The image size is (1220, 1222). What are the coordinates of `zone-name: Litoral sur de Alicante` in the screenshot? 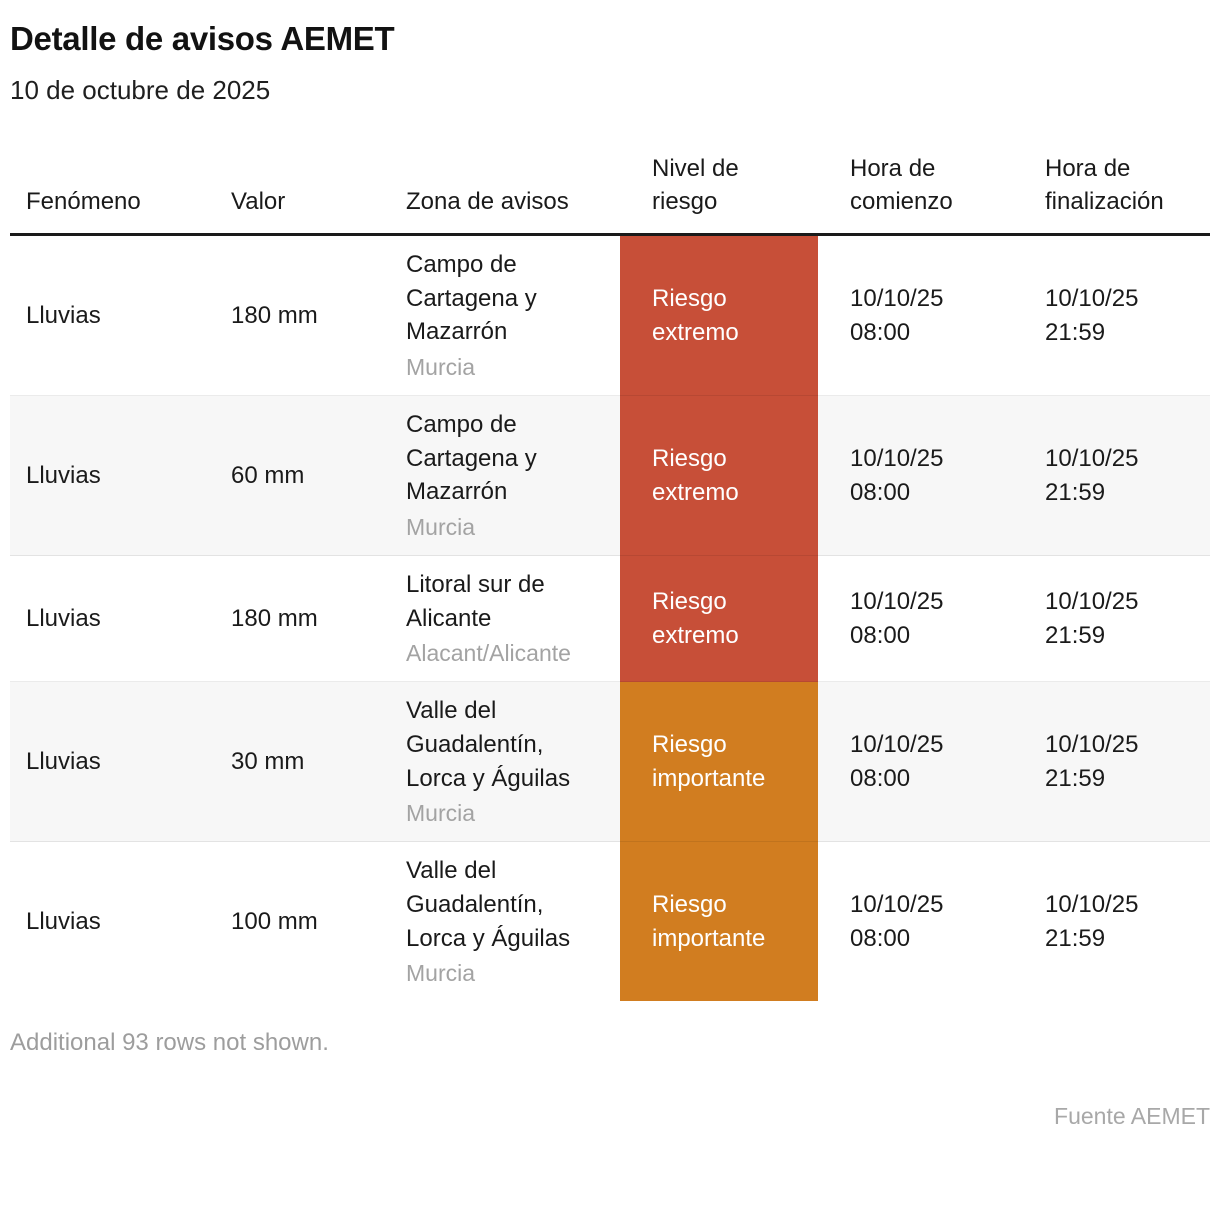 It's located at (475, 601).